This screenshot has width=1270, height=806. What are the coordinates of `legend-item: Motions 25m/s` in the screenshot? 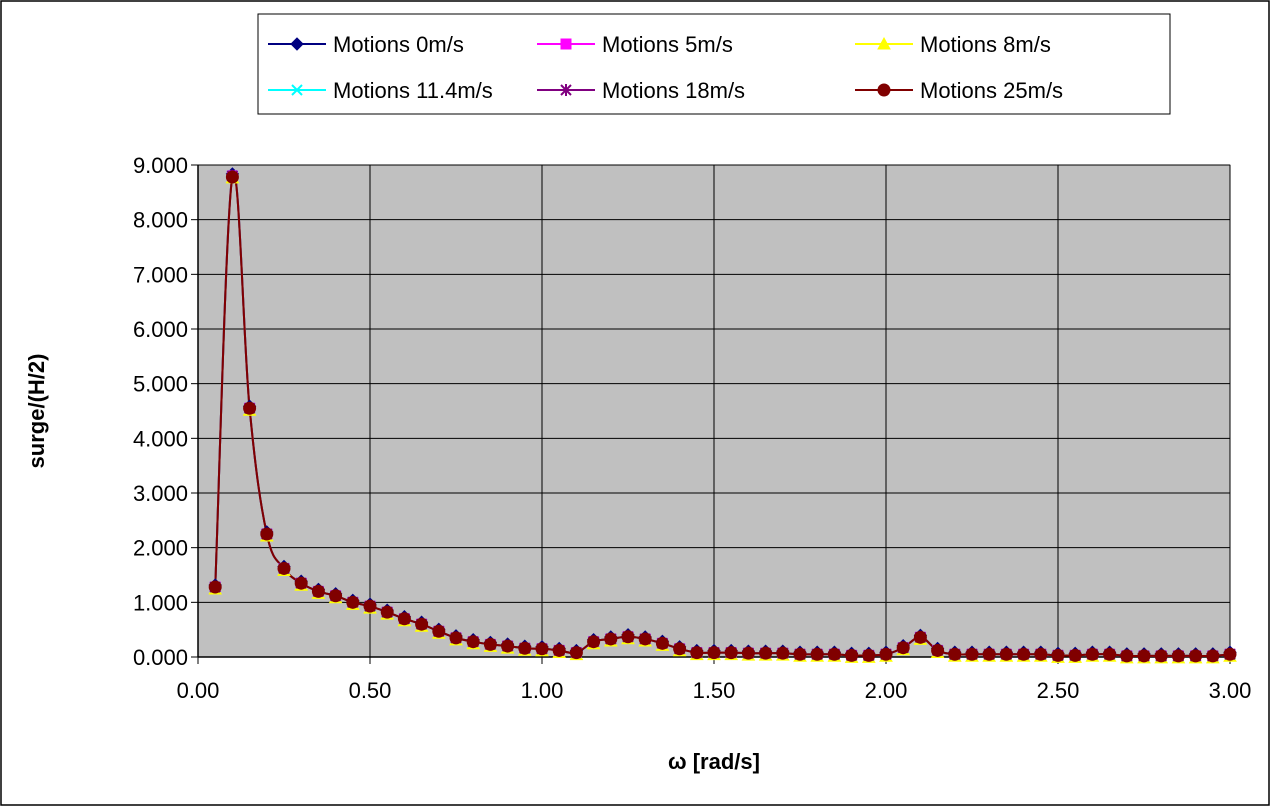 It's located at (959, 90).